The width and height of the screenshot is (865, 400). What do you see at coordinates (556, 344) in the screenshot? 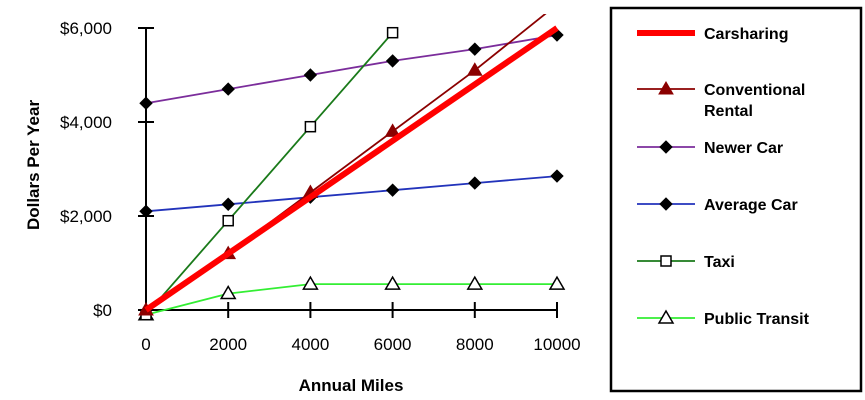
I see `x-tick-label: 10000` at bounding box center [556, 344].